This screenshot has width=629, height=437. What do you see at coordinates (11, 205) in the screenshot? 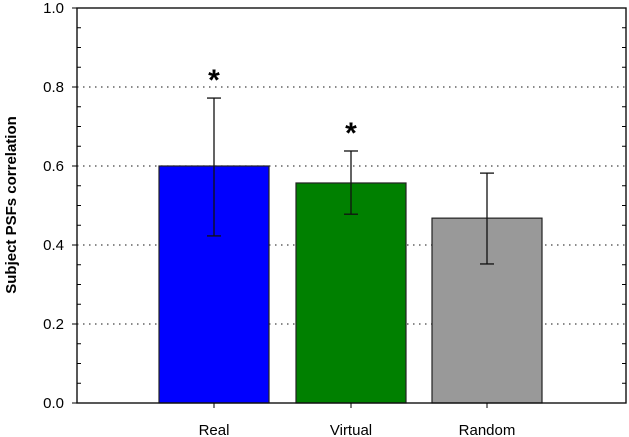
I see `y-axis-title: Subject PSFs correlation` at bounding box center [11, 205].